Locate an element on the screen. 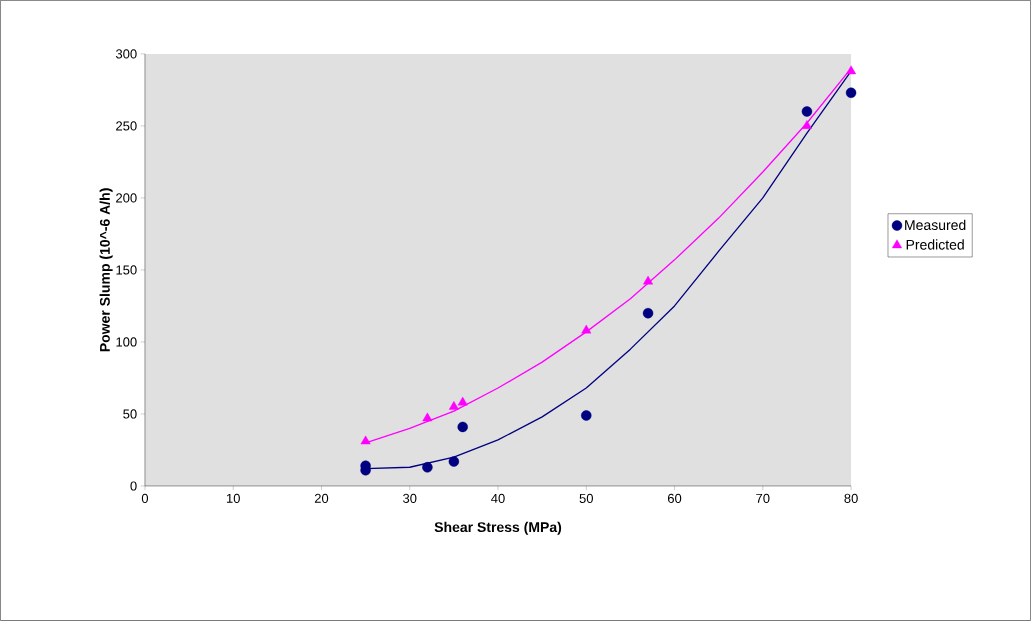 The width and height of the screenshot is (1031, 621). x-tick-label: 70 is located at coordinates (763, 498).